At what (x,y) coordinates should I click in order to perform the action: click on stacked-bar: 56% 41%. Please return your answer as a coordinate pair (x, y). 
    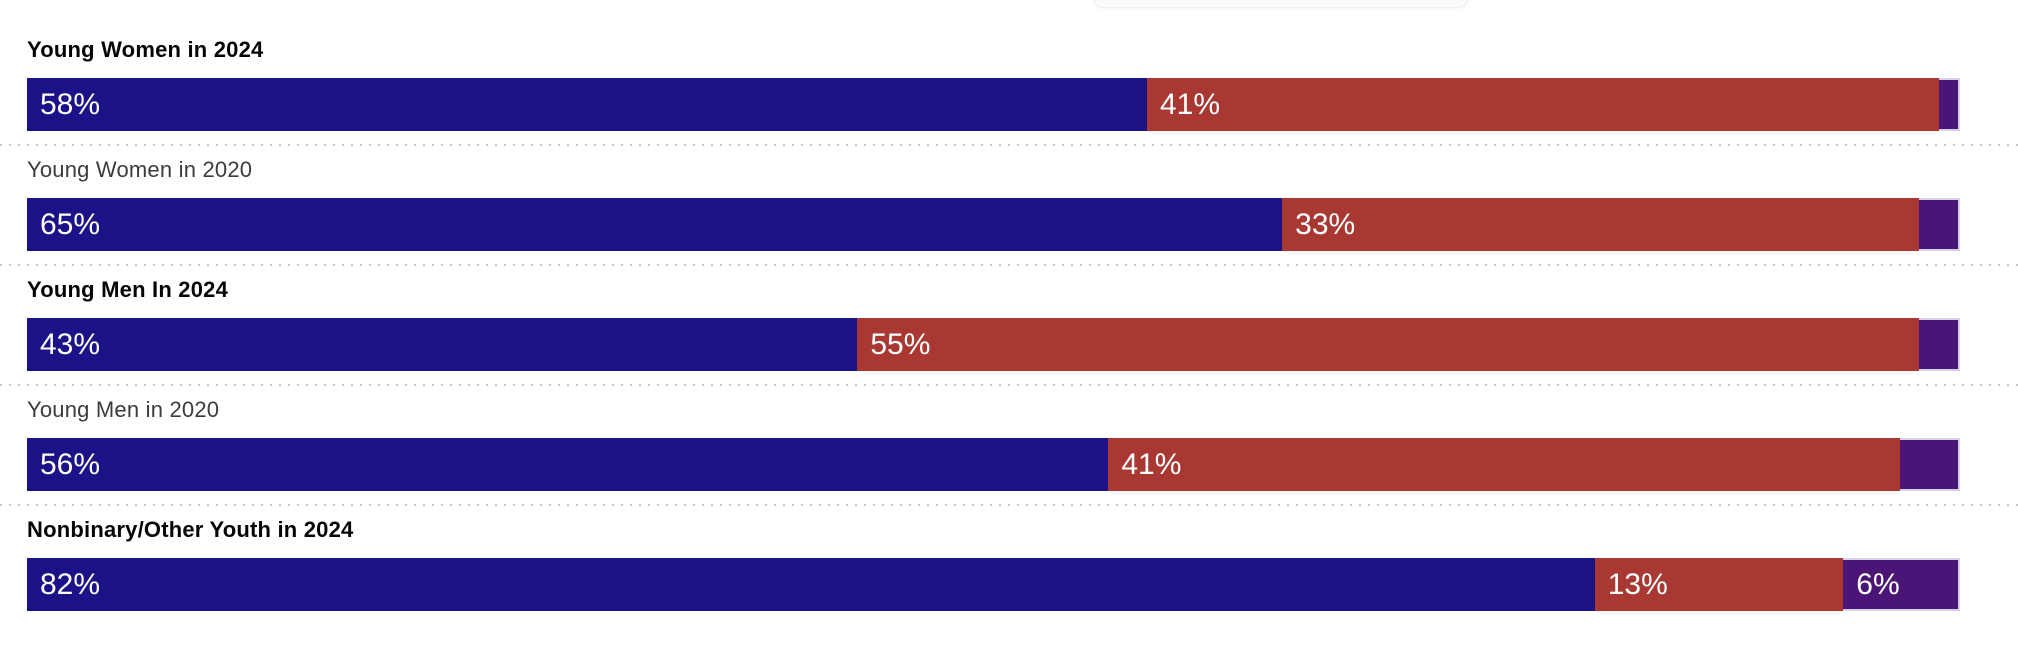
    Looking at the image, I should click on (993, 464).